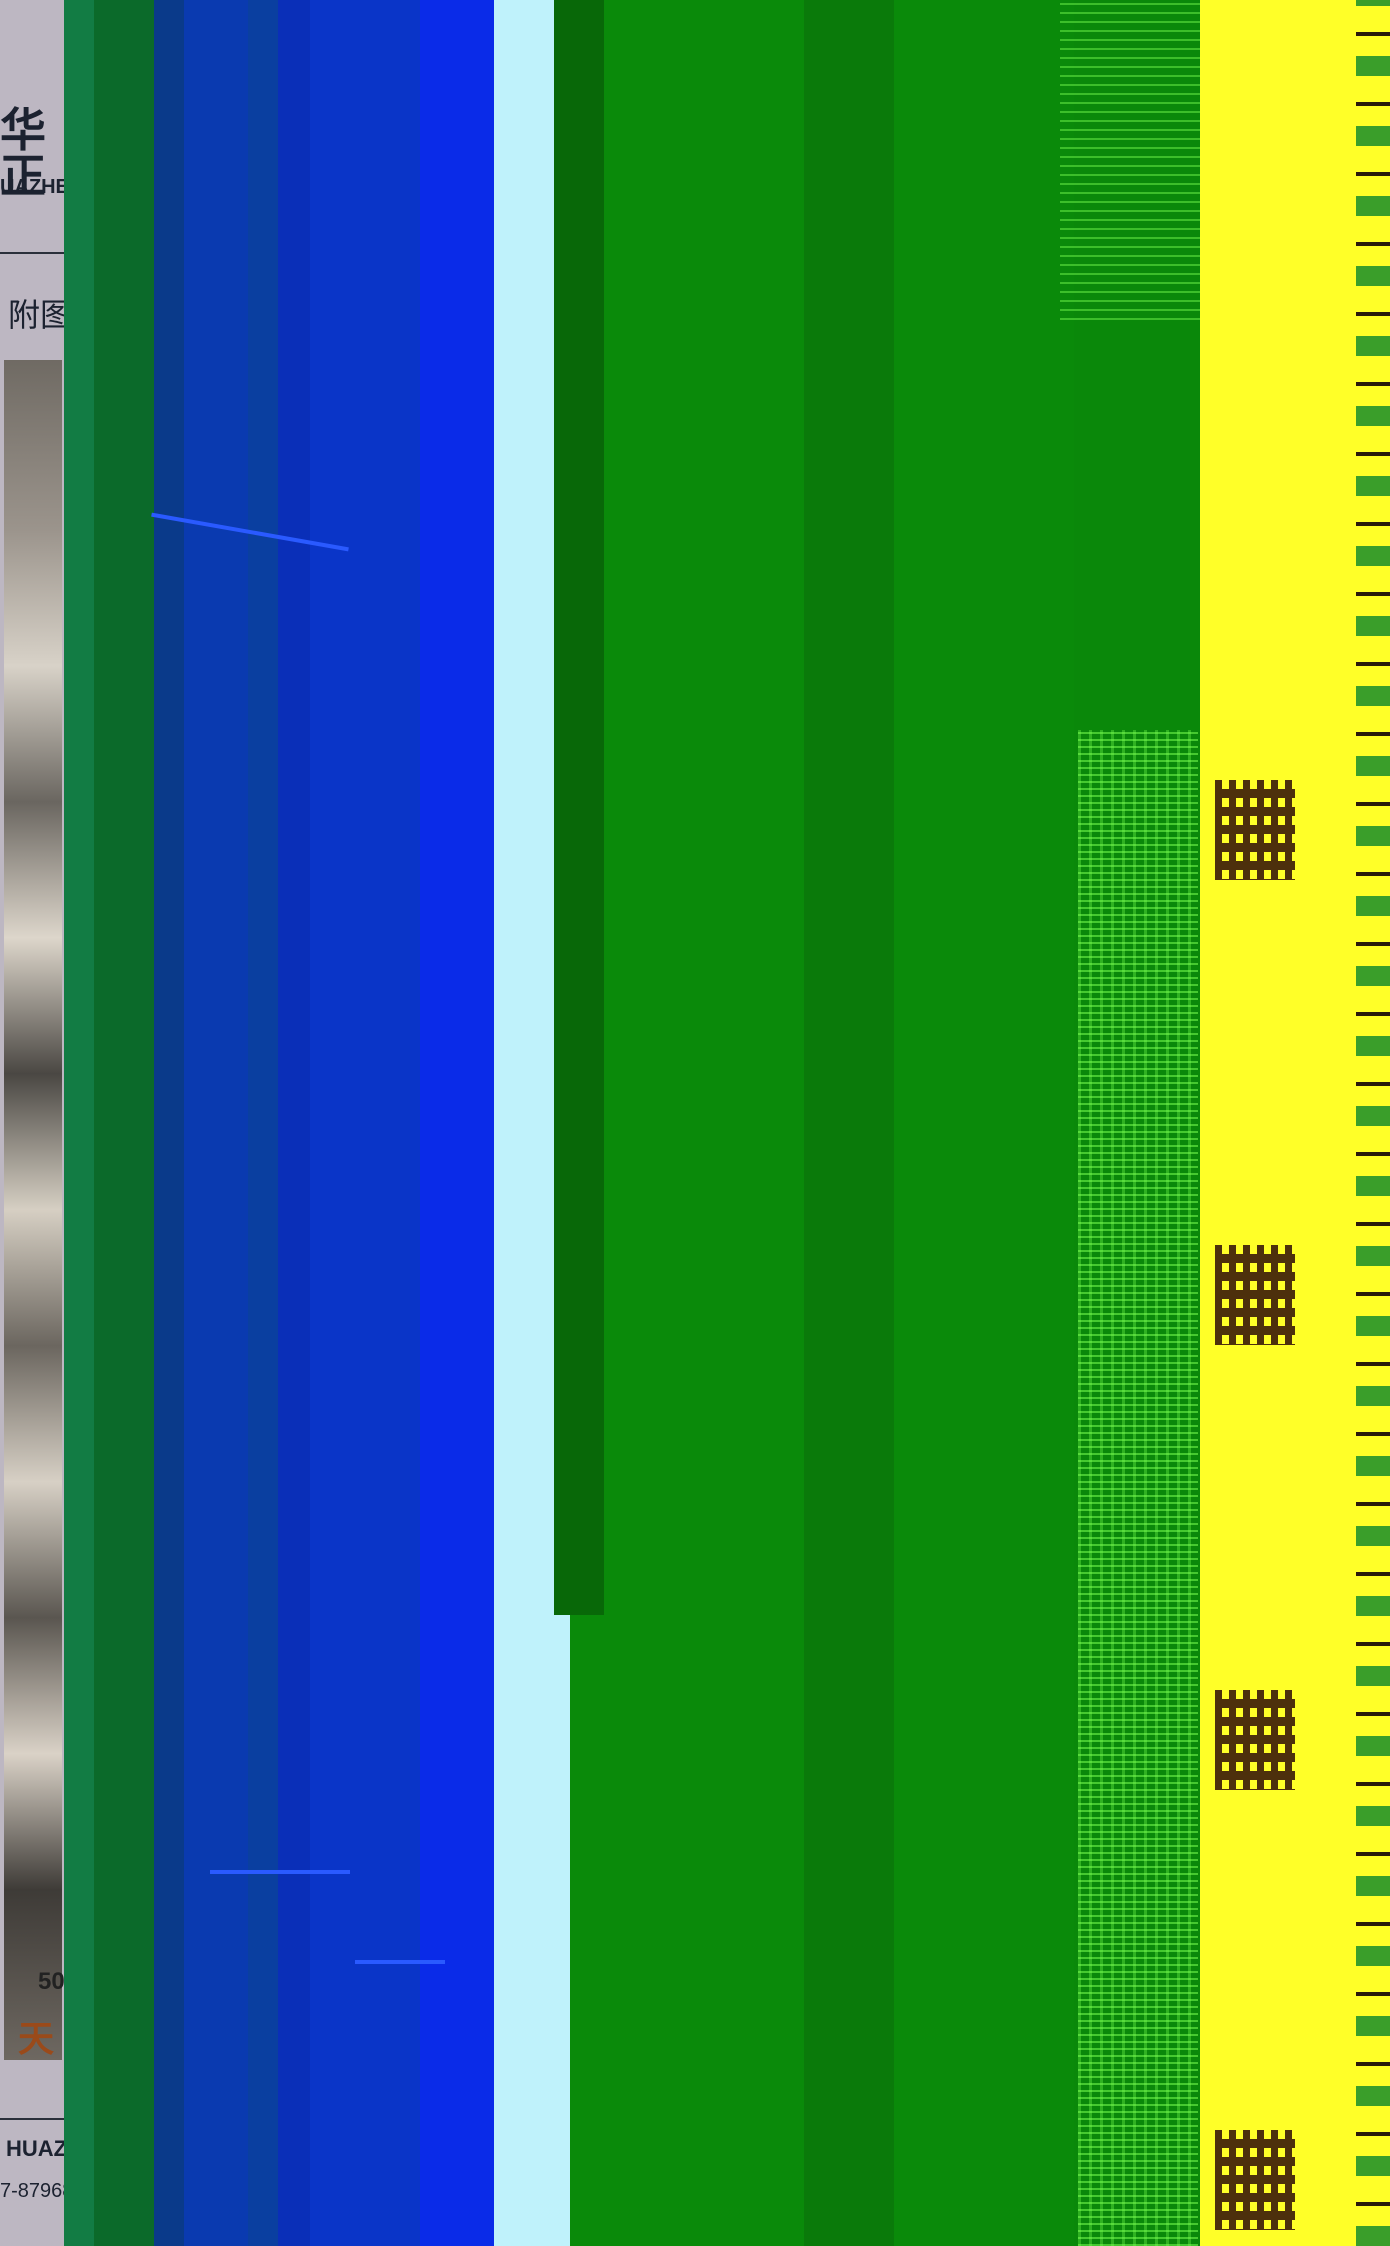 The image size is (1390, 2246). What do you see at coordinates (32, 2191) in the screenshot?
I see `footer-phone: 7-87968` at bounding box center [32, 2191].